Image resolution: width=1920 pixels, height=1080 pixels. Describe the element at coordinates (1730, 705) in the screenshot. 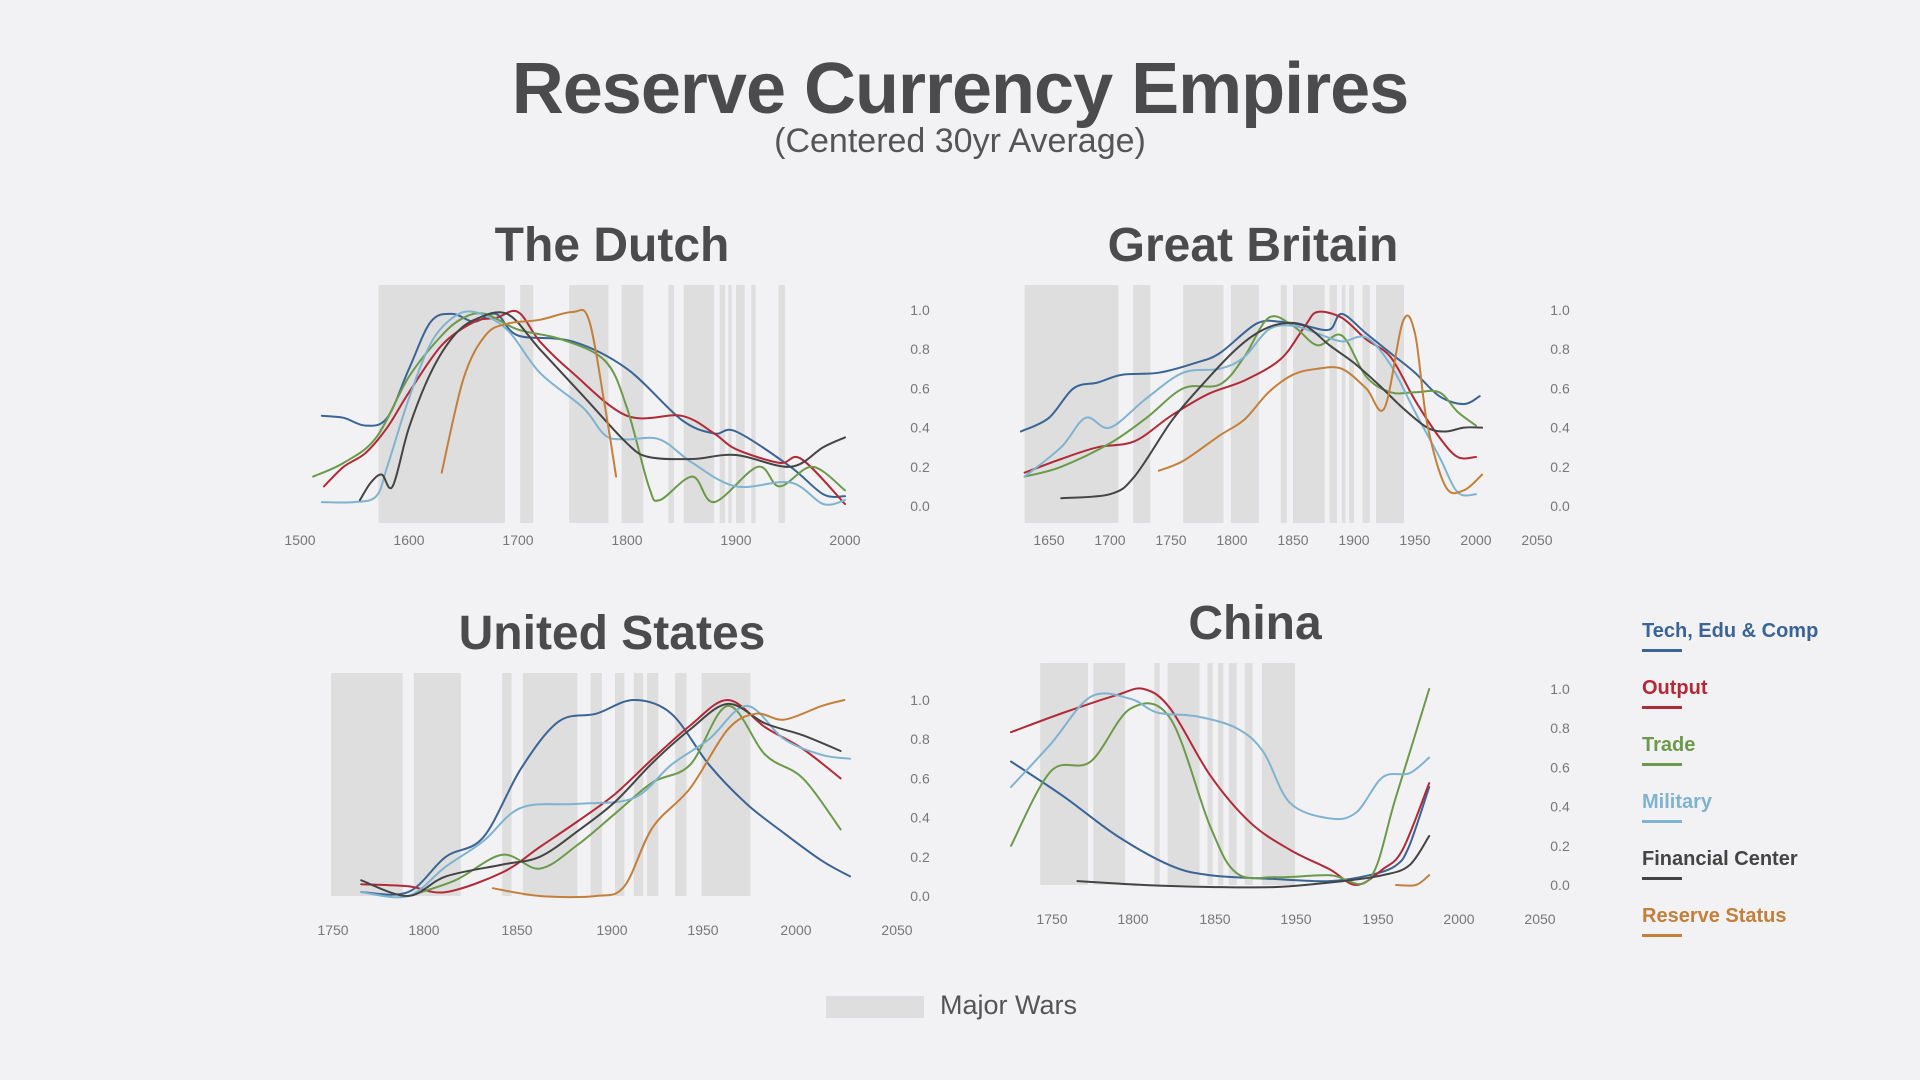

I see `legend-item-output: Output` at that location.